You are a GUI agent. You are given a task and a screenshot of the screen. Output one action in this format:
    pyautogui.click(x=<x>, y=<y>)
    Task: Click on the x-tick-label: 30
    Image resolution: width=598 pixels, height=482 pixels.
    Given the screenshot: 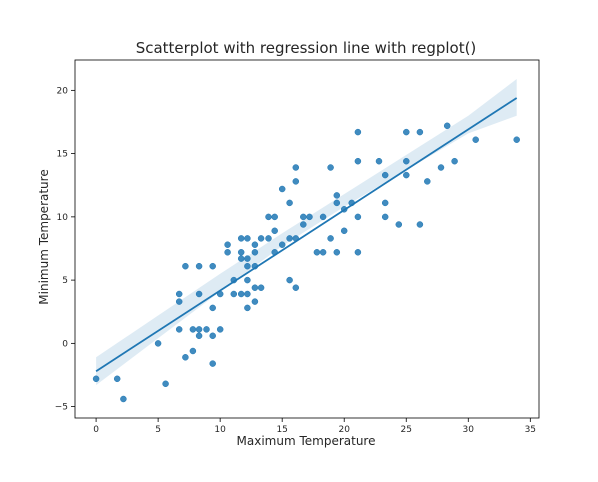 What is the action you would take?
    pyautogui.click(x=469, y=430)
    